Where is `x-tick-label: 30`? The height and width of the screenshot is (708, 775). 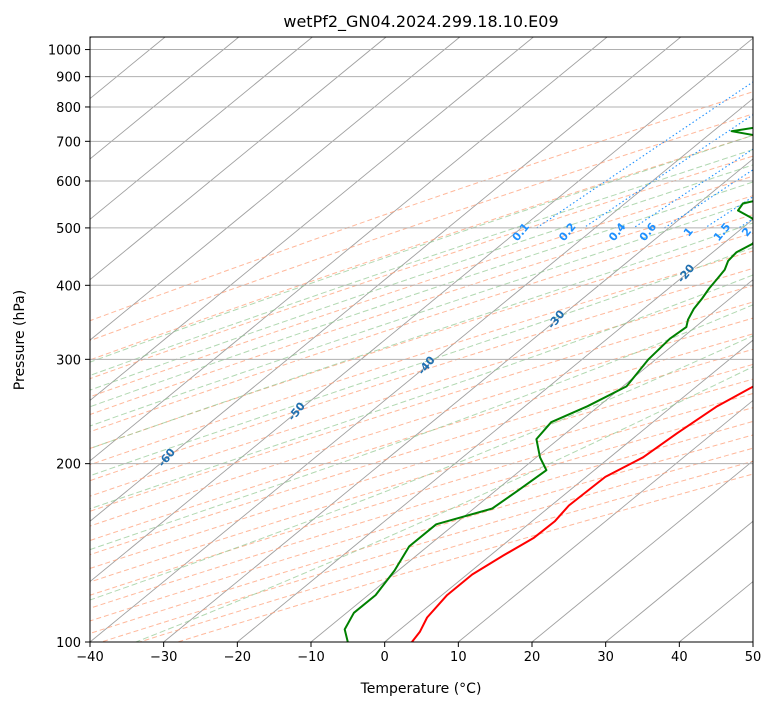
x-tick-label: 30 is located at coordinates (605, 657).